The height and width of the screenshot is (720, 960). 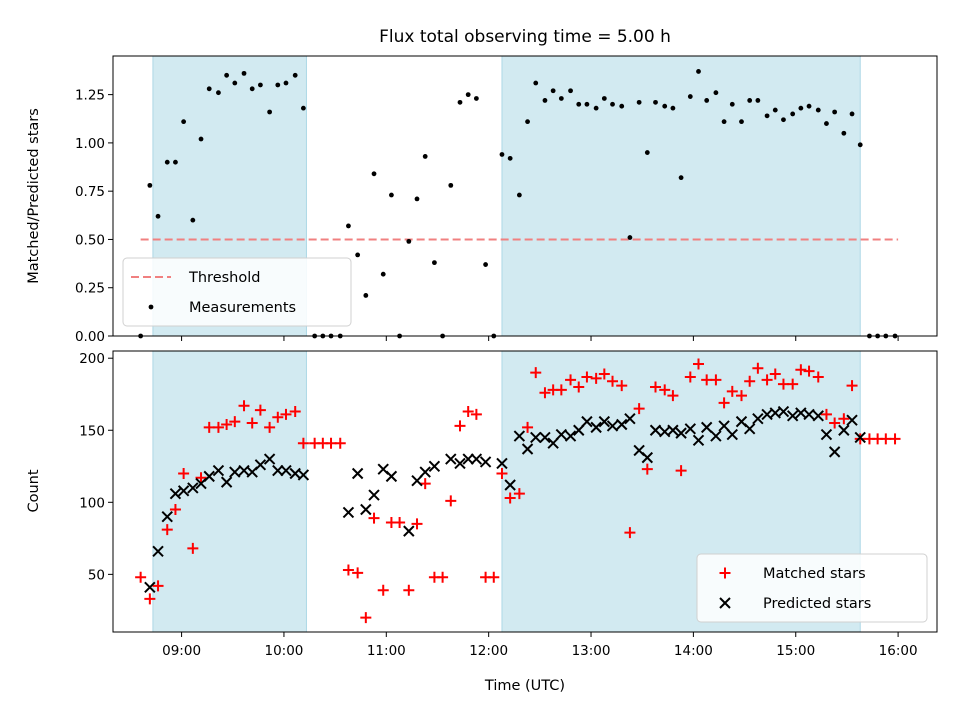 I want to click on y-tick-label: 0.50, so click(x=90, y=240).